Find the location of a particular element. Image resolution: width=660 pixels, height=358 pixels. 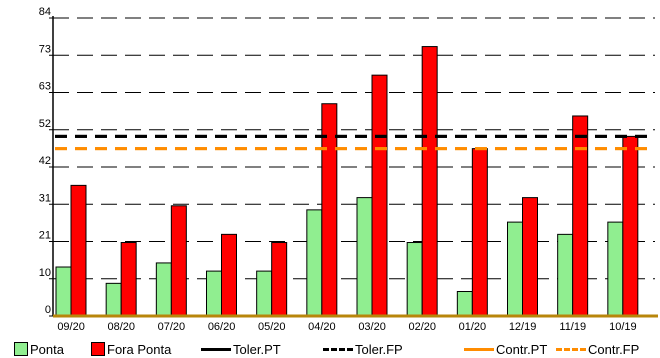

y-tick-label: 21 is located at coordinates (45, 236).